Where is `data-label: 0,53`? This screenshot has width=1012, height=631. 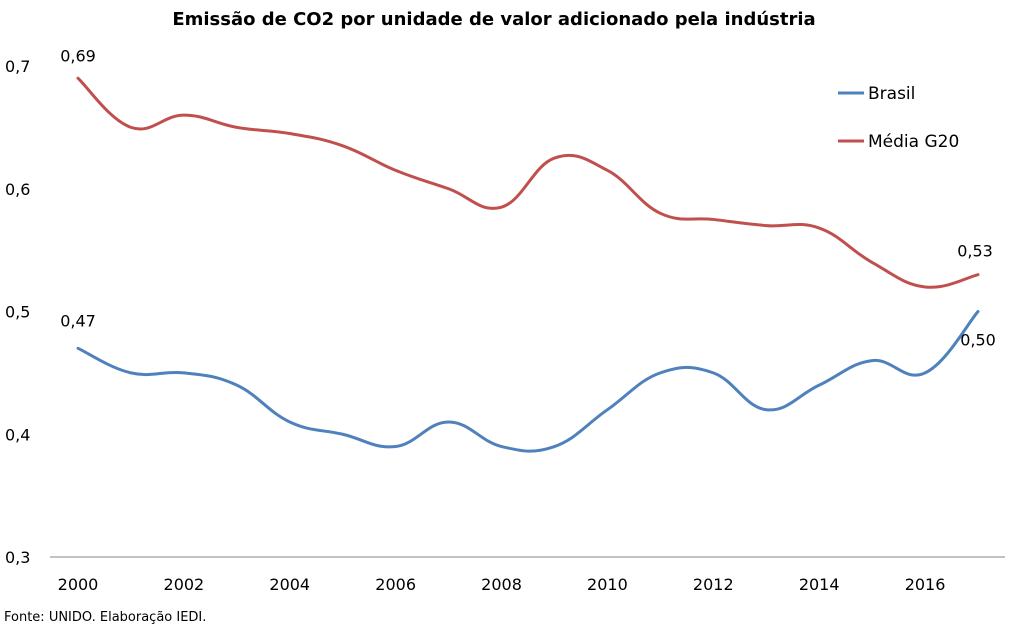
data-label: 0,53 is located at coordinates (975, 251).